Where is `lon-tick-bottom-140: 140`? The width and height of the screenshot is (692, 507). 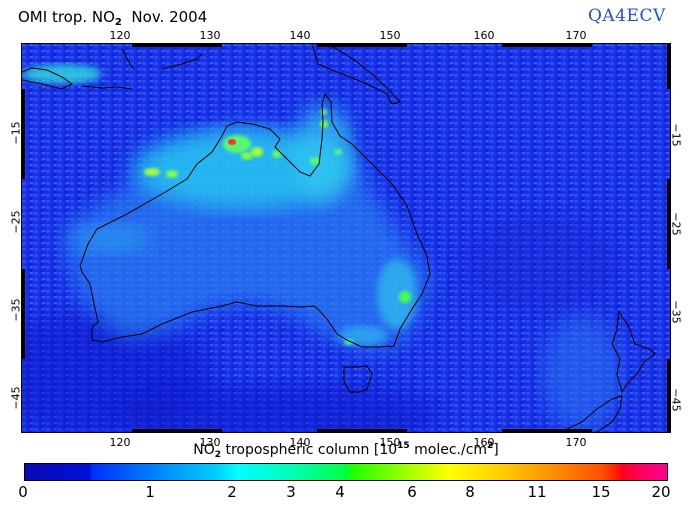 lon-tick-bottom-140: 140 is located at coordinates (300, 442).